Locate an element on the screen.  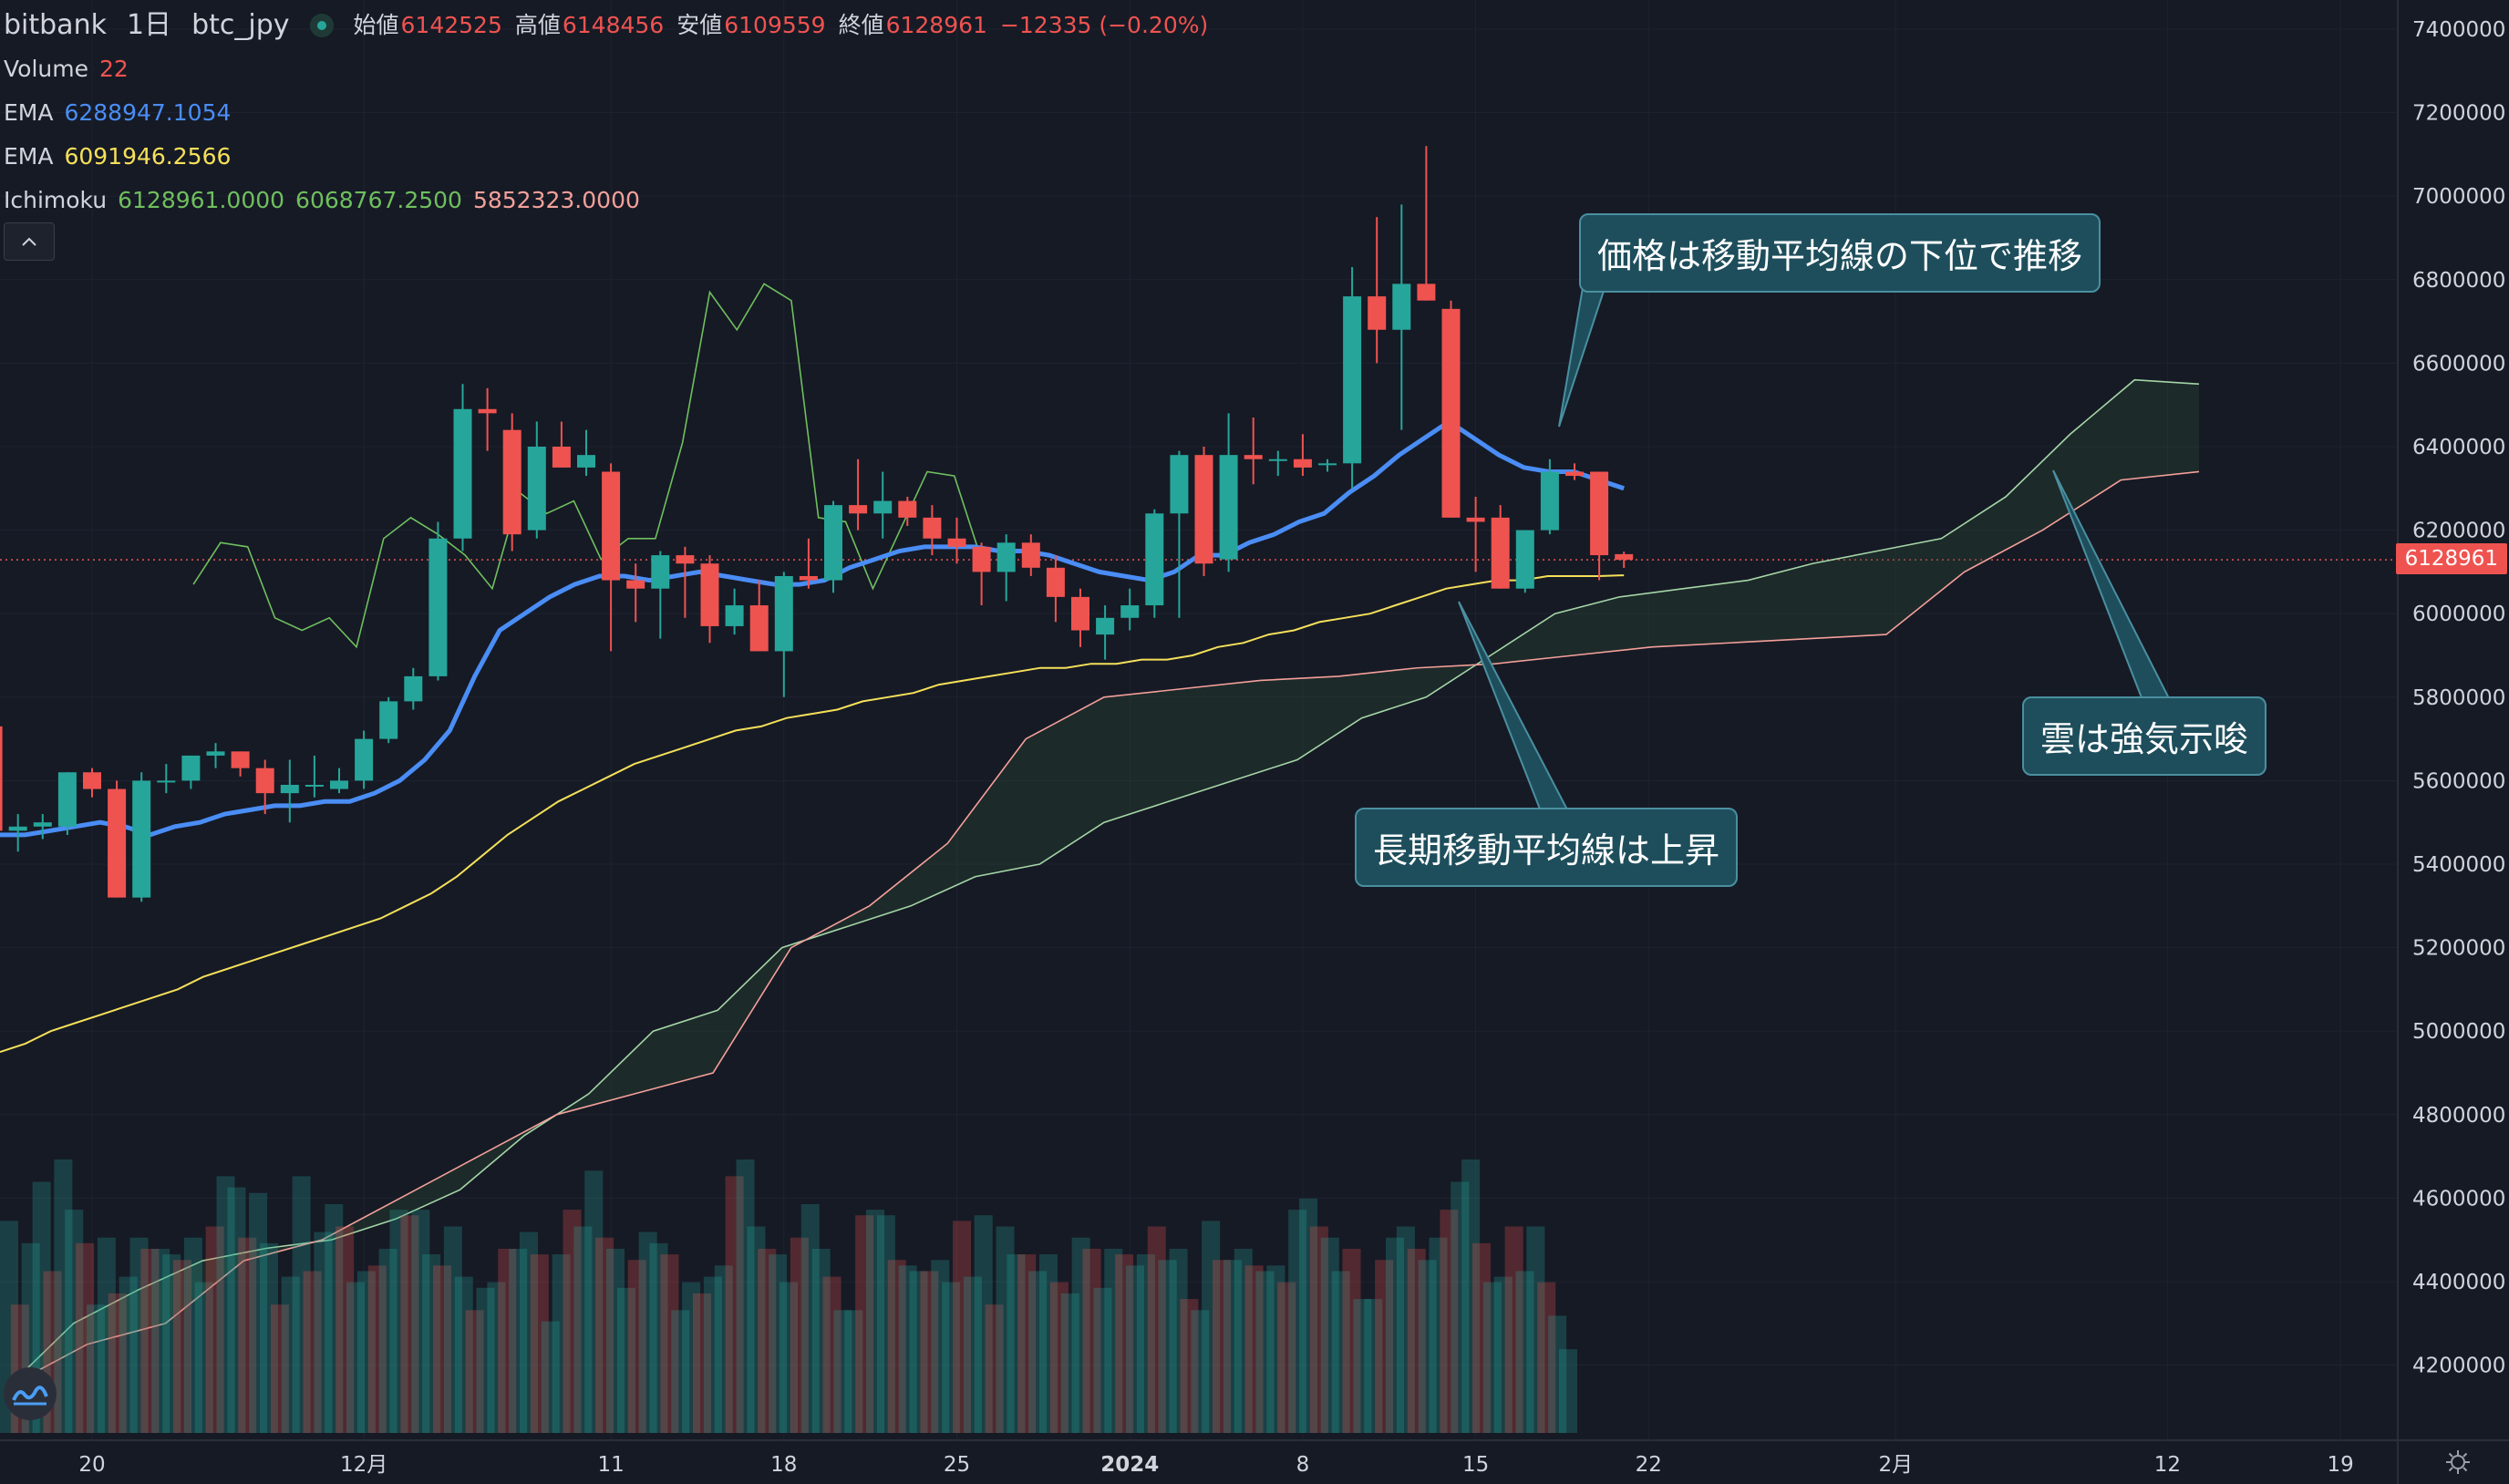
logo-icon is located at coordinates (30, 1396).